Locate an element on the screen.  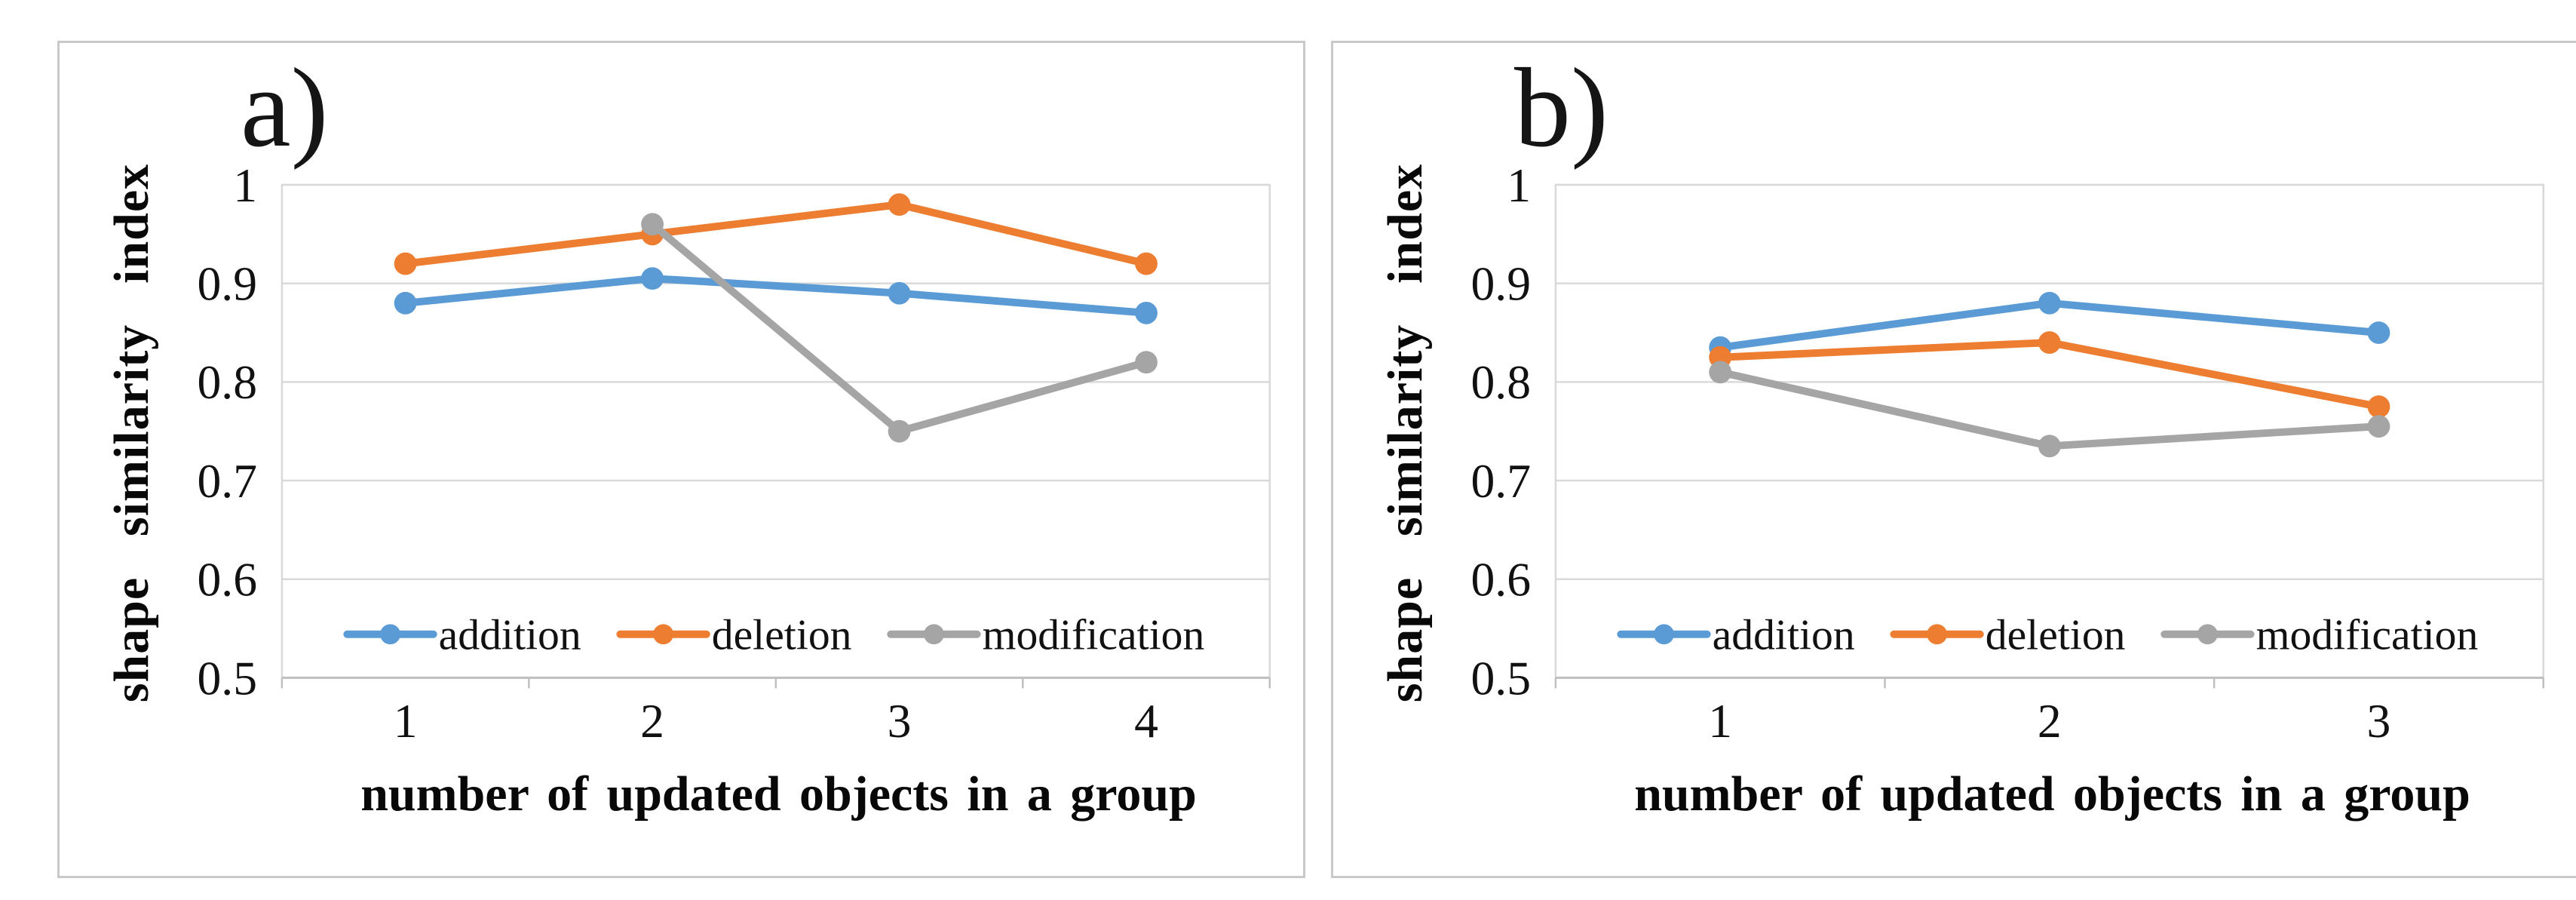
series-line-modification is located at coordinates (900, 328).